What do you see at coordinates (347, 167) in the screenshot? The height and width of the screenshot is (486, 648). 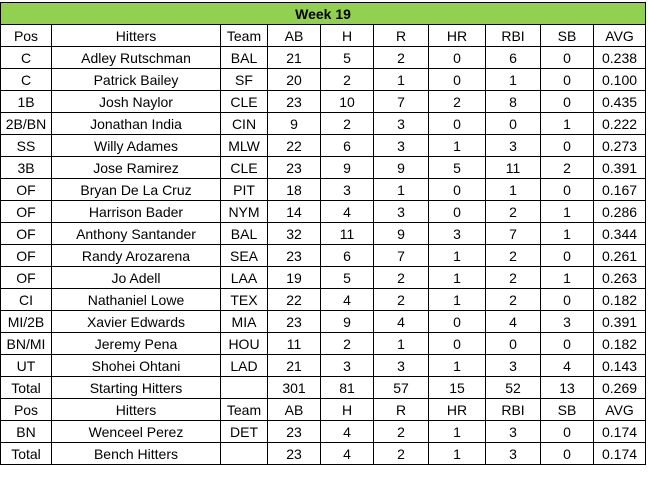 I see `h-cell: 9` at bounding box center [347, 167].